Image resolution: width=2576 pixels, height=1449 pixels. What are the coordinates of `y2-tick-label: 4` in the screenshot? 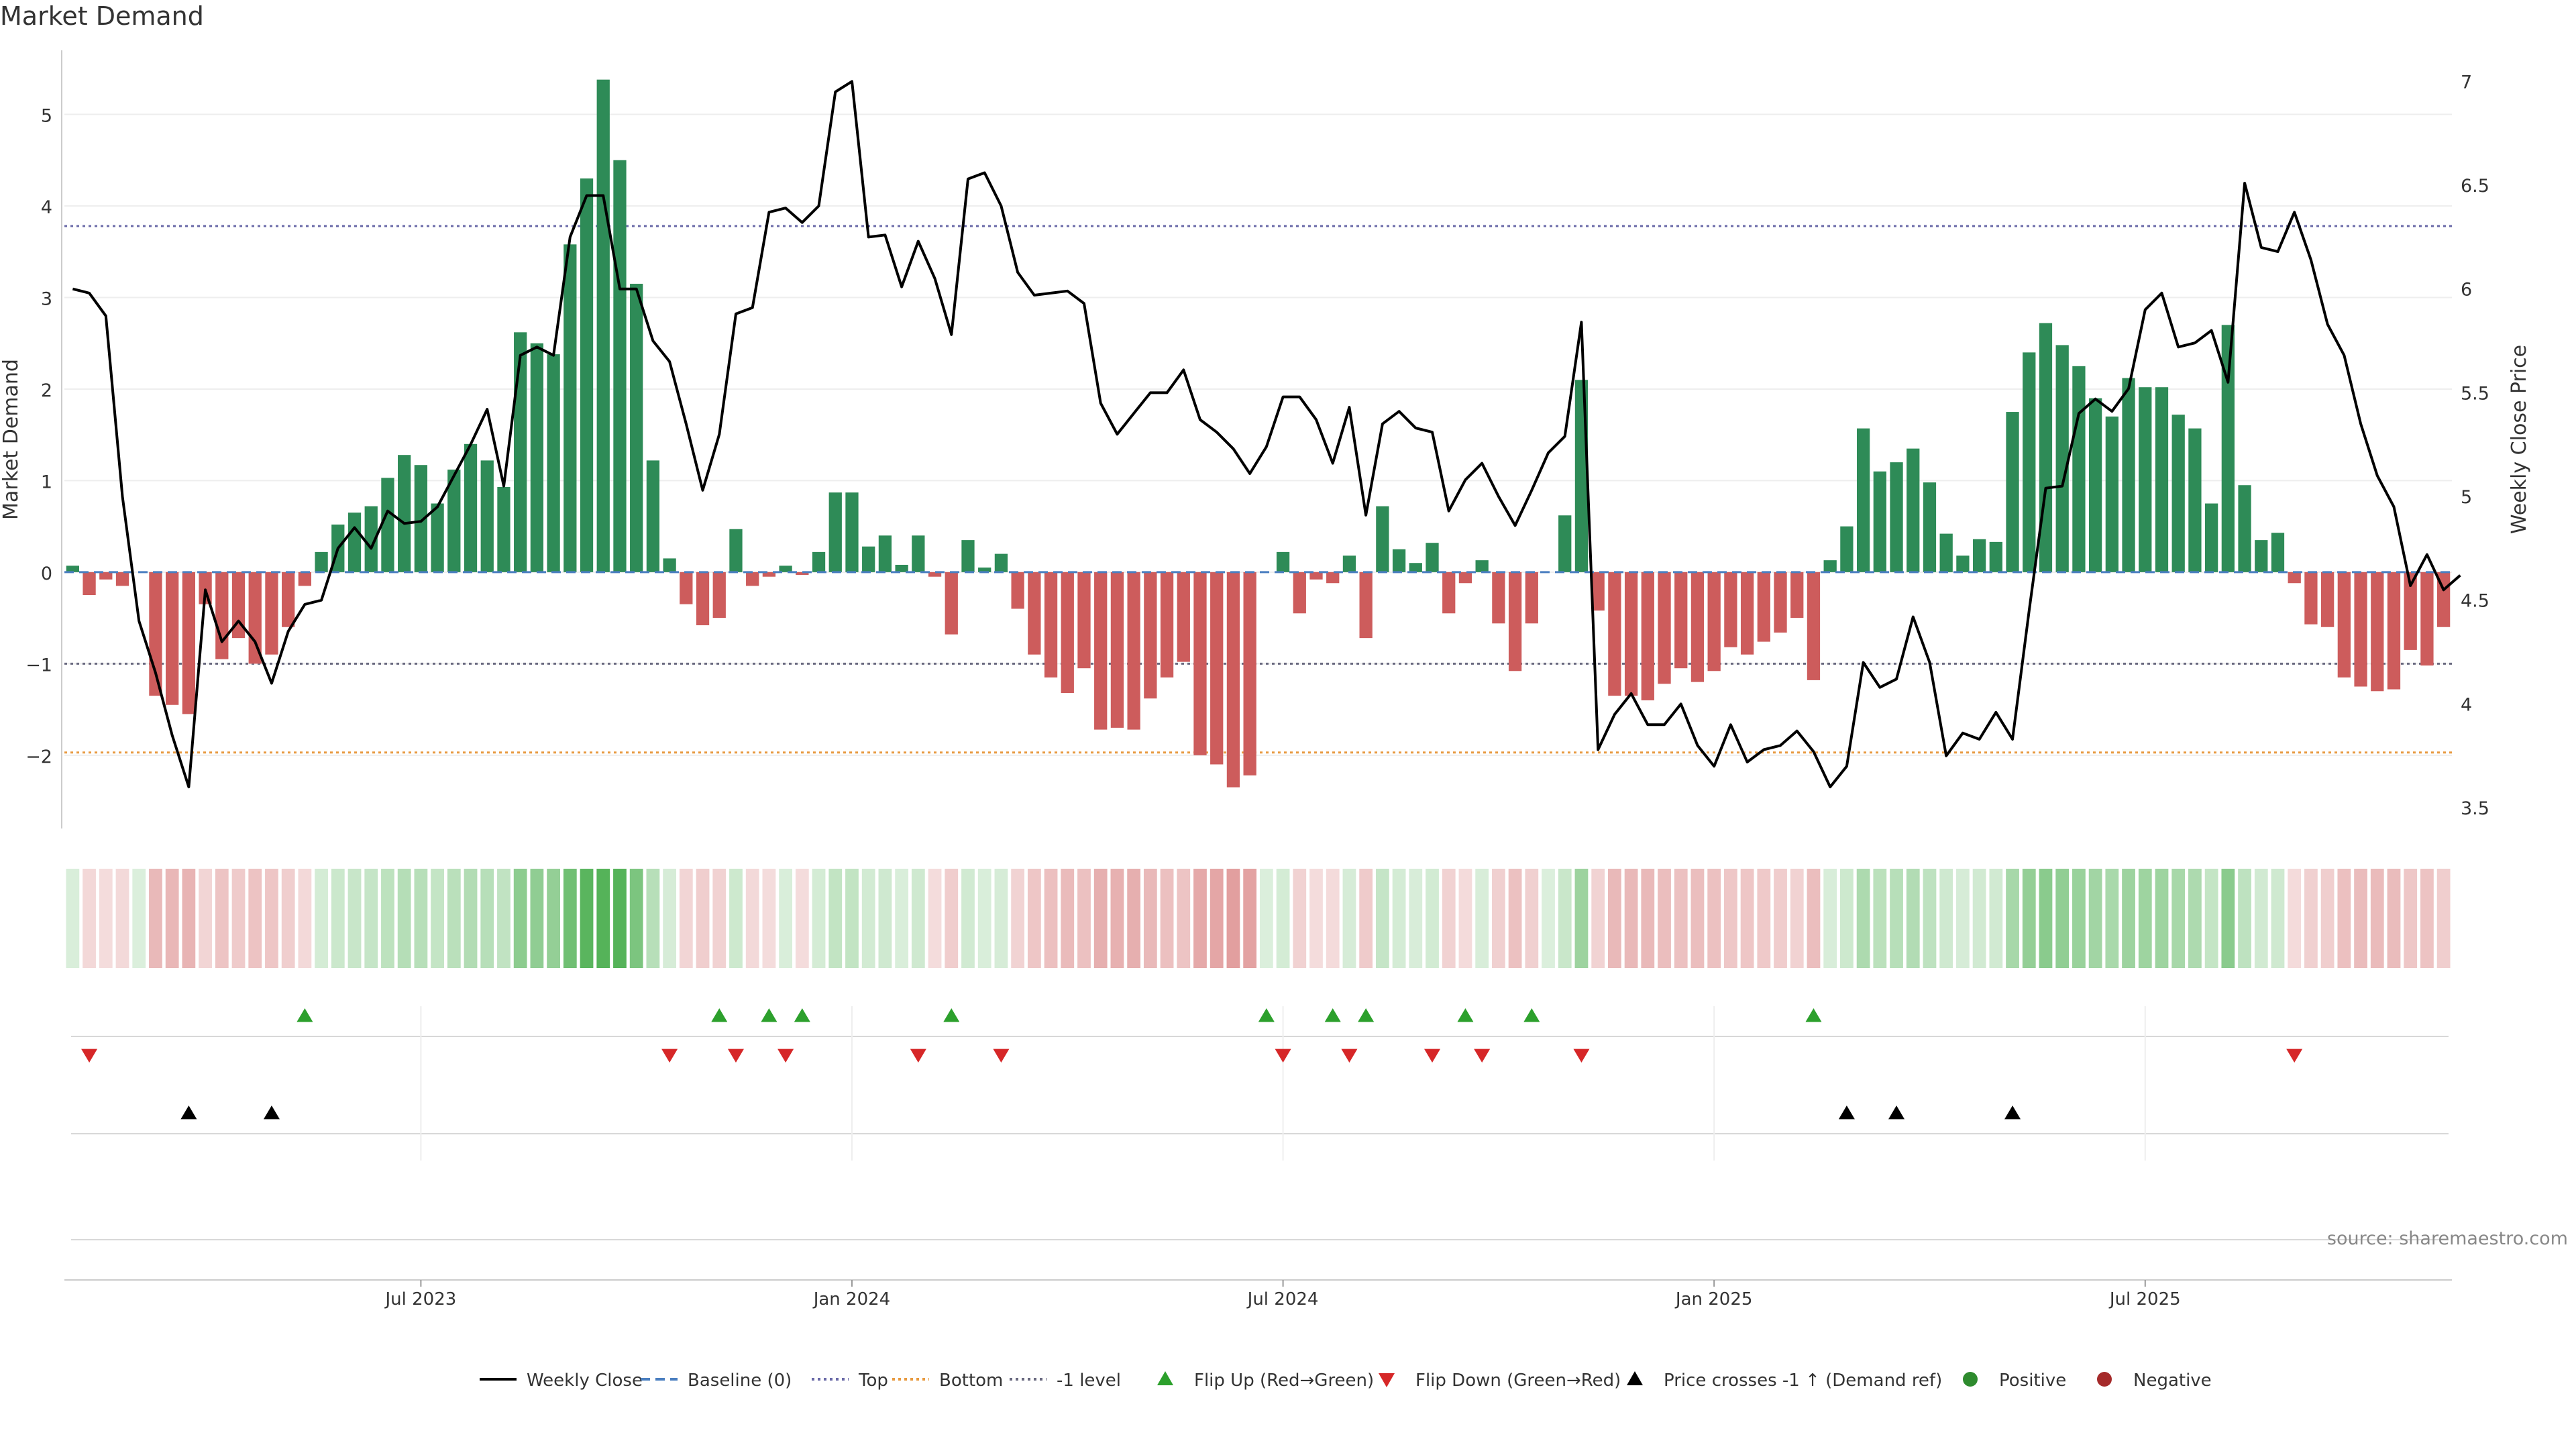 It's located at (2466, 704).